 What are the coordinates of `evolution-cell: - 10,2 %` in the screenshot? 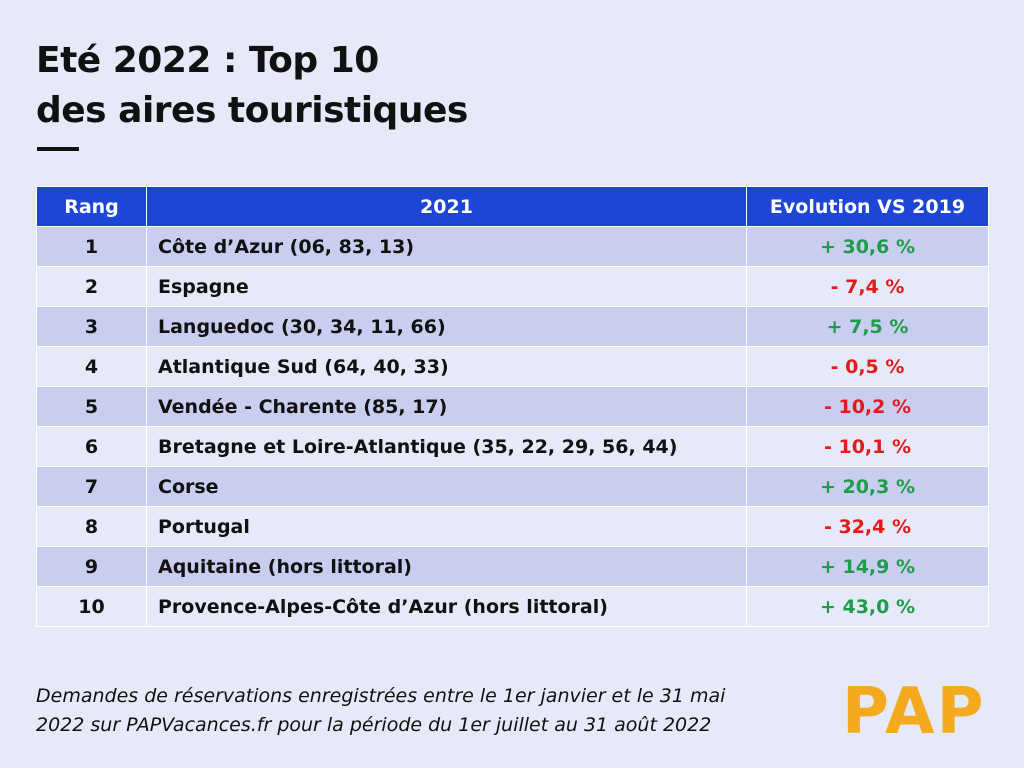 It's located at (867, 406).